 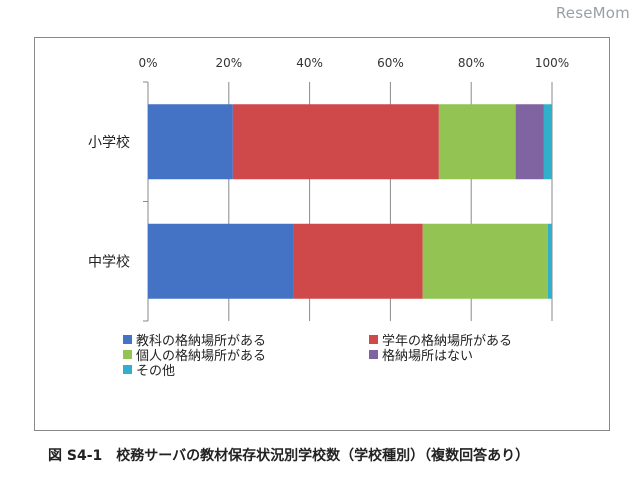 What do you see at coordinates (592, 13) in the screenshot?
I see `watermark-logo: ReseMom` at bounding box center [592, 13].